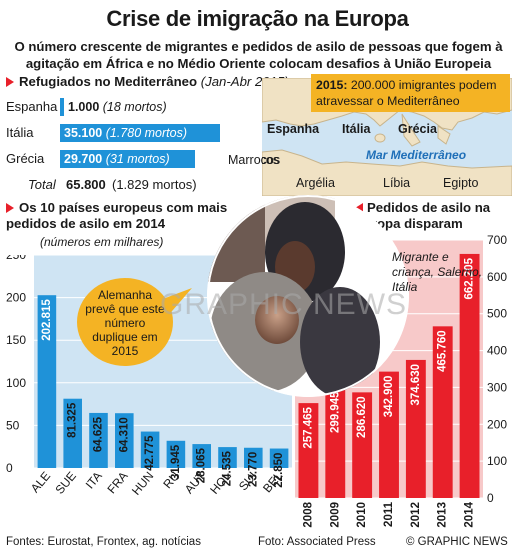 Image resolution: width=515 pixels, height=553 pixels. I want to click on bar-value-label: 342.900, so click(389, 397).